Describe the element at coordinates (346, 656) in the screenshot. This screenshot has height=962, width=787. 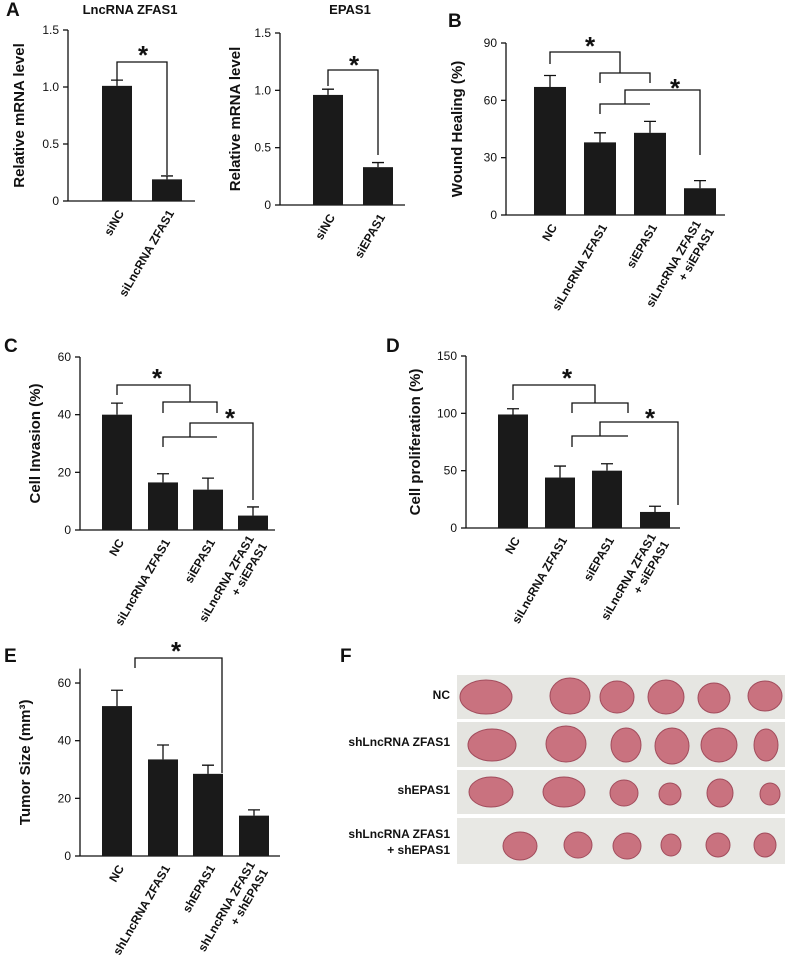
I see `panel-letter: F` at that location.